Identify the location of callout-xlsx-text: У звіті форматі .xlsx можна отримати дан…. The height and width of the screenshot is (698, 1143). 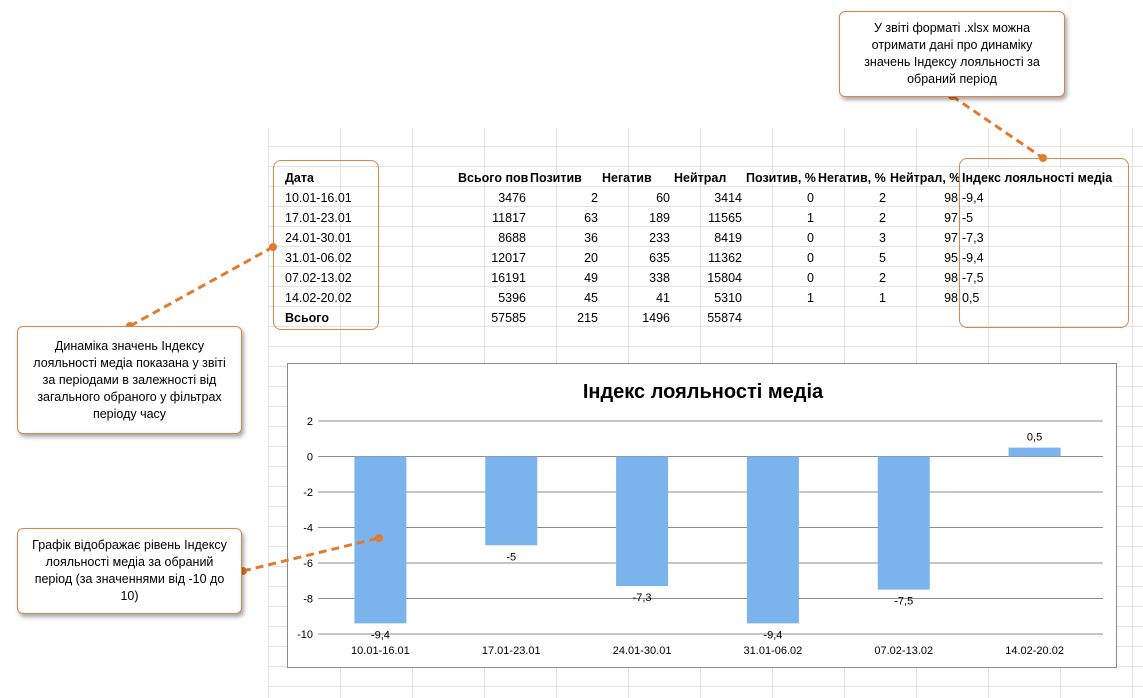
(952, 53).